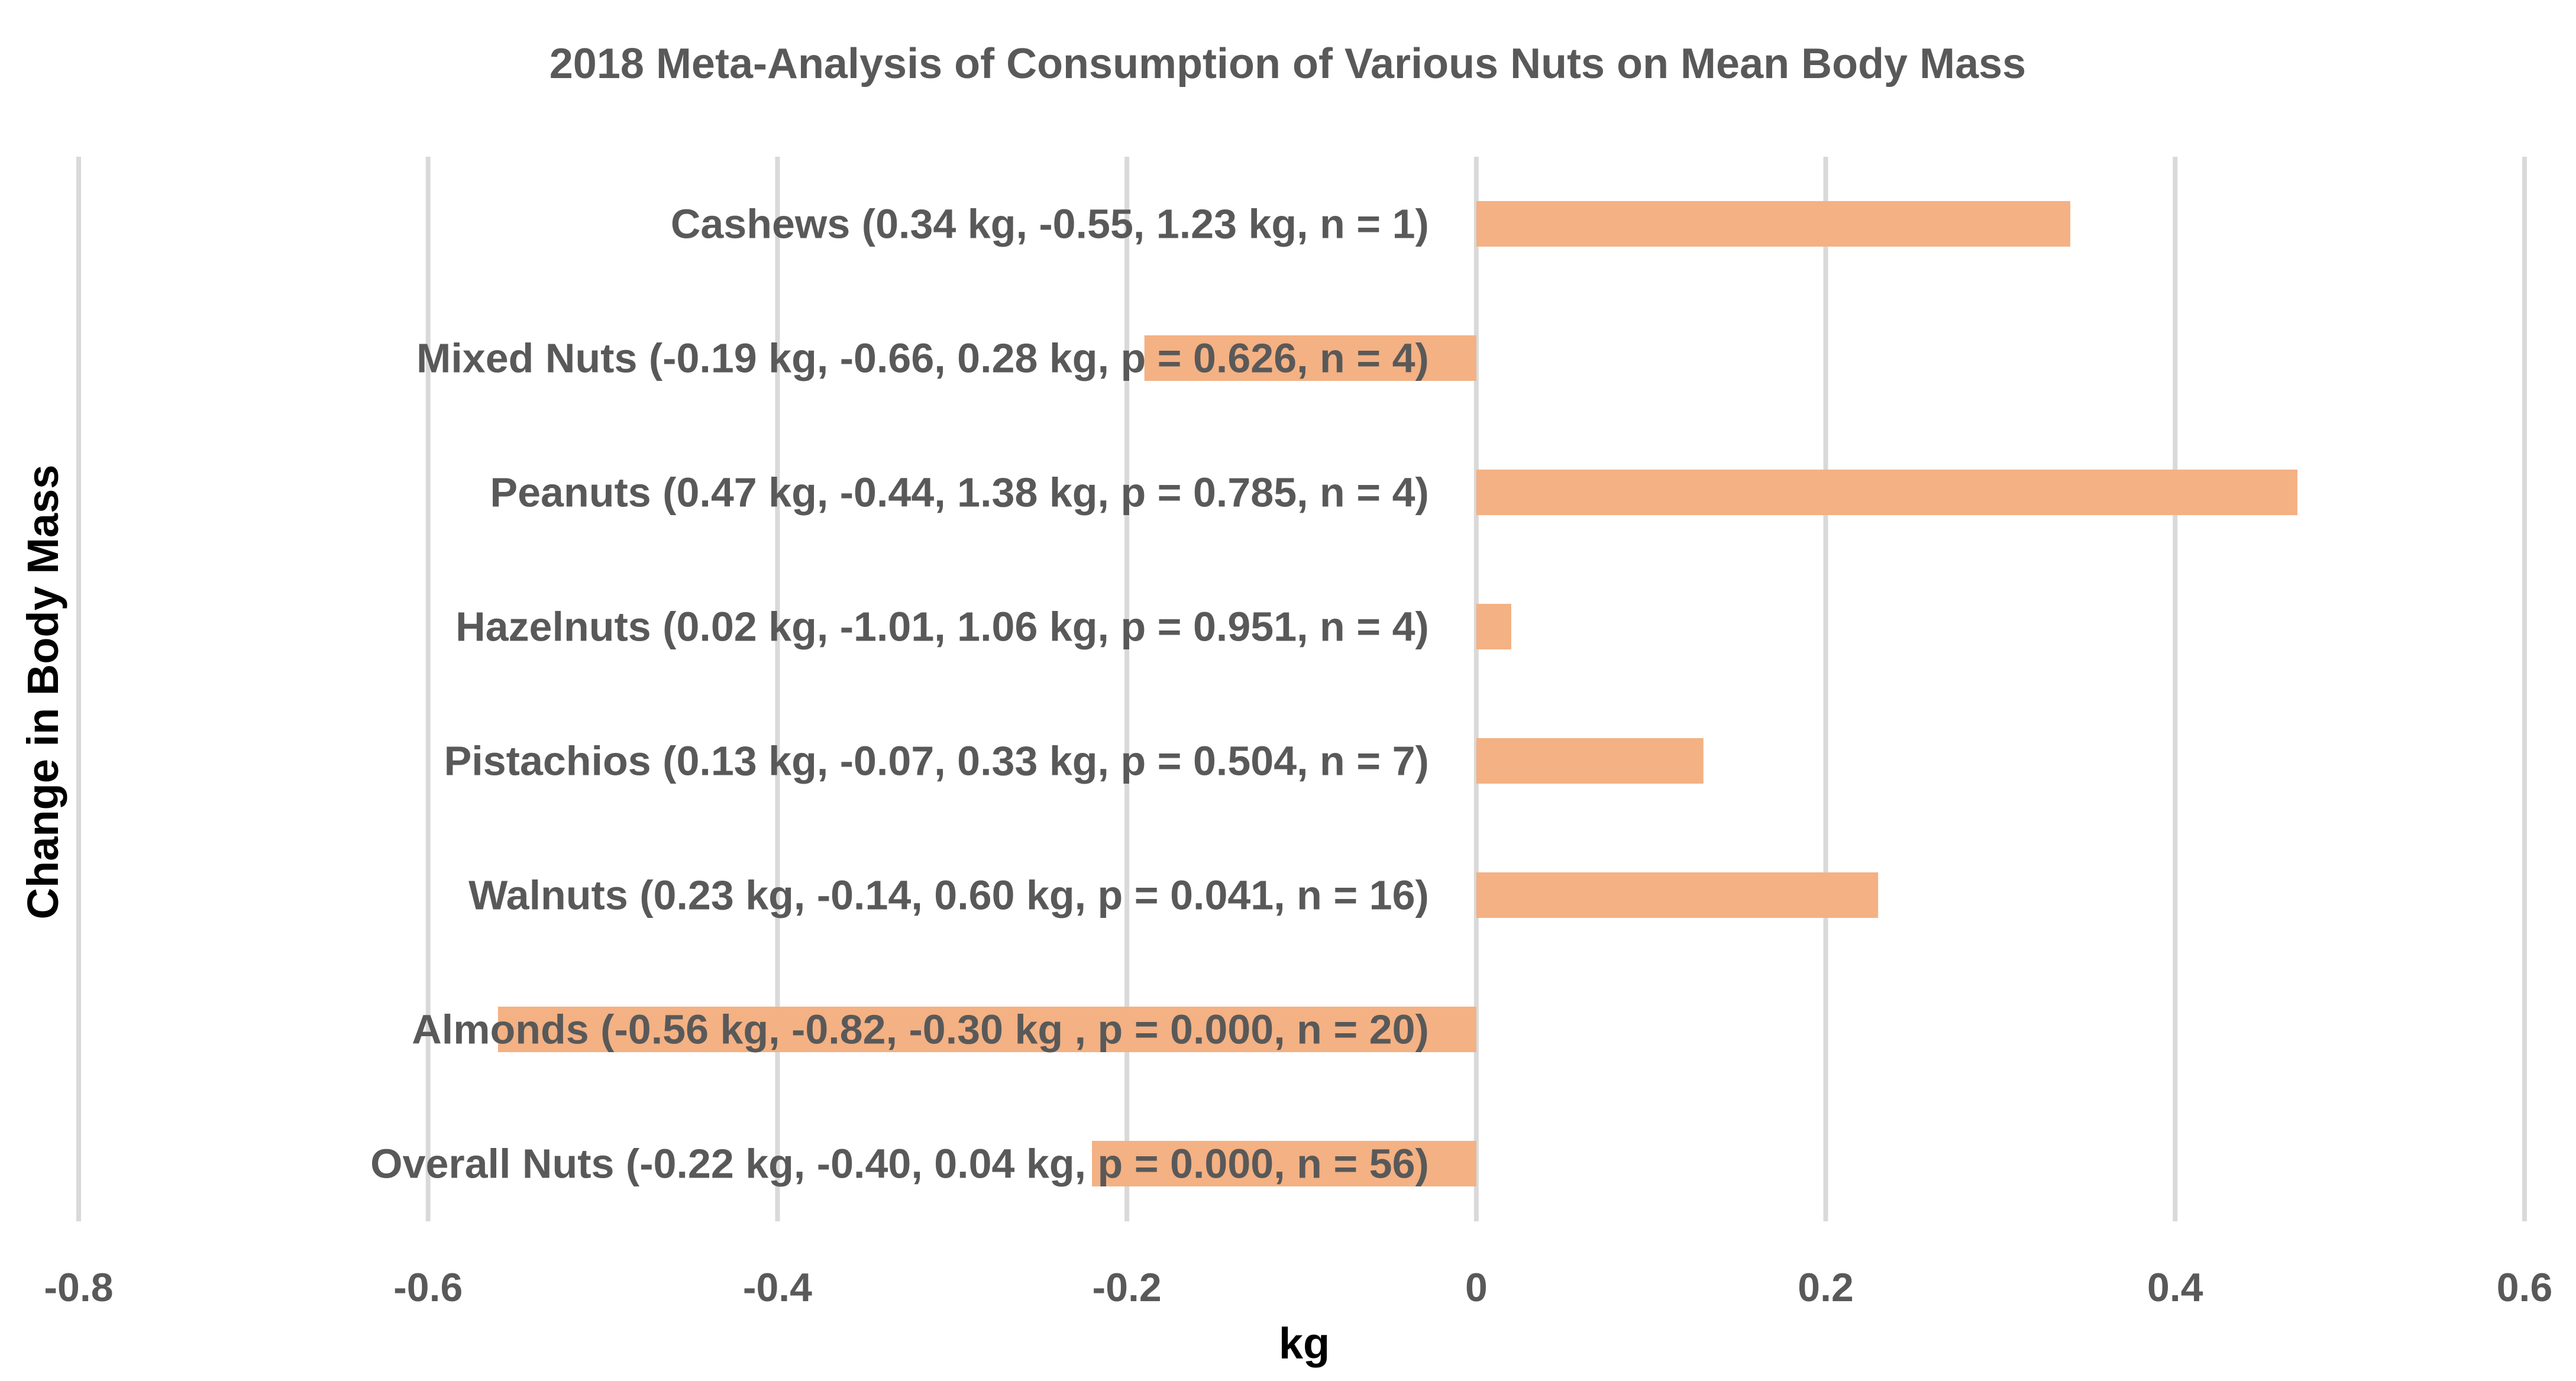 This screenshot has width=2576, height=1381. I want to click on x-tick-label: -0.8, so click(78, 1287).